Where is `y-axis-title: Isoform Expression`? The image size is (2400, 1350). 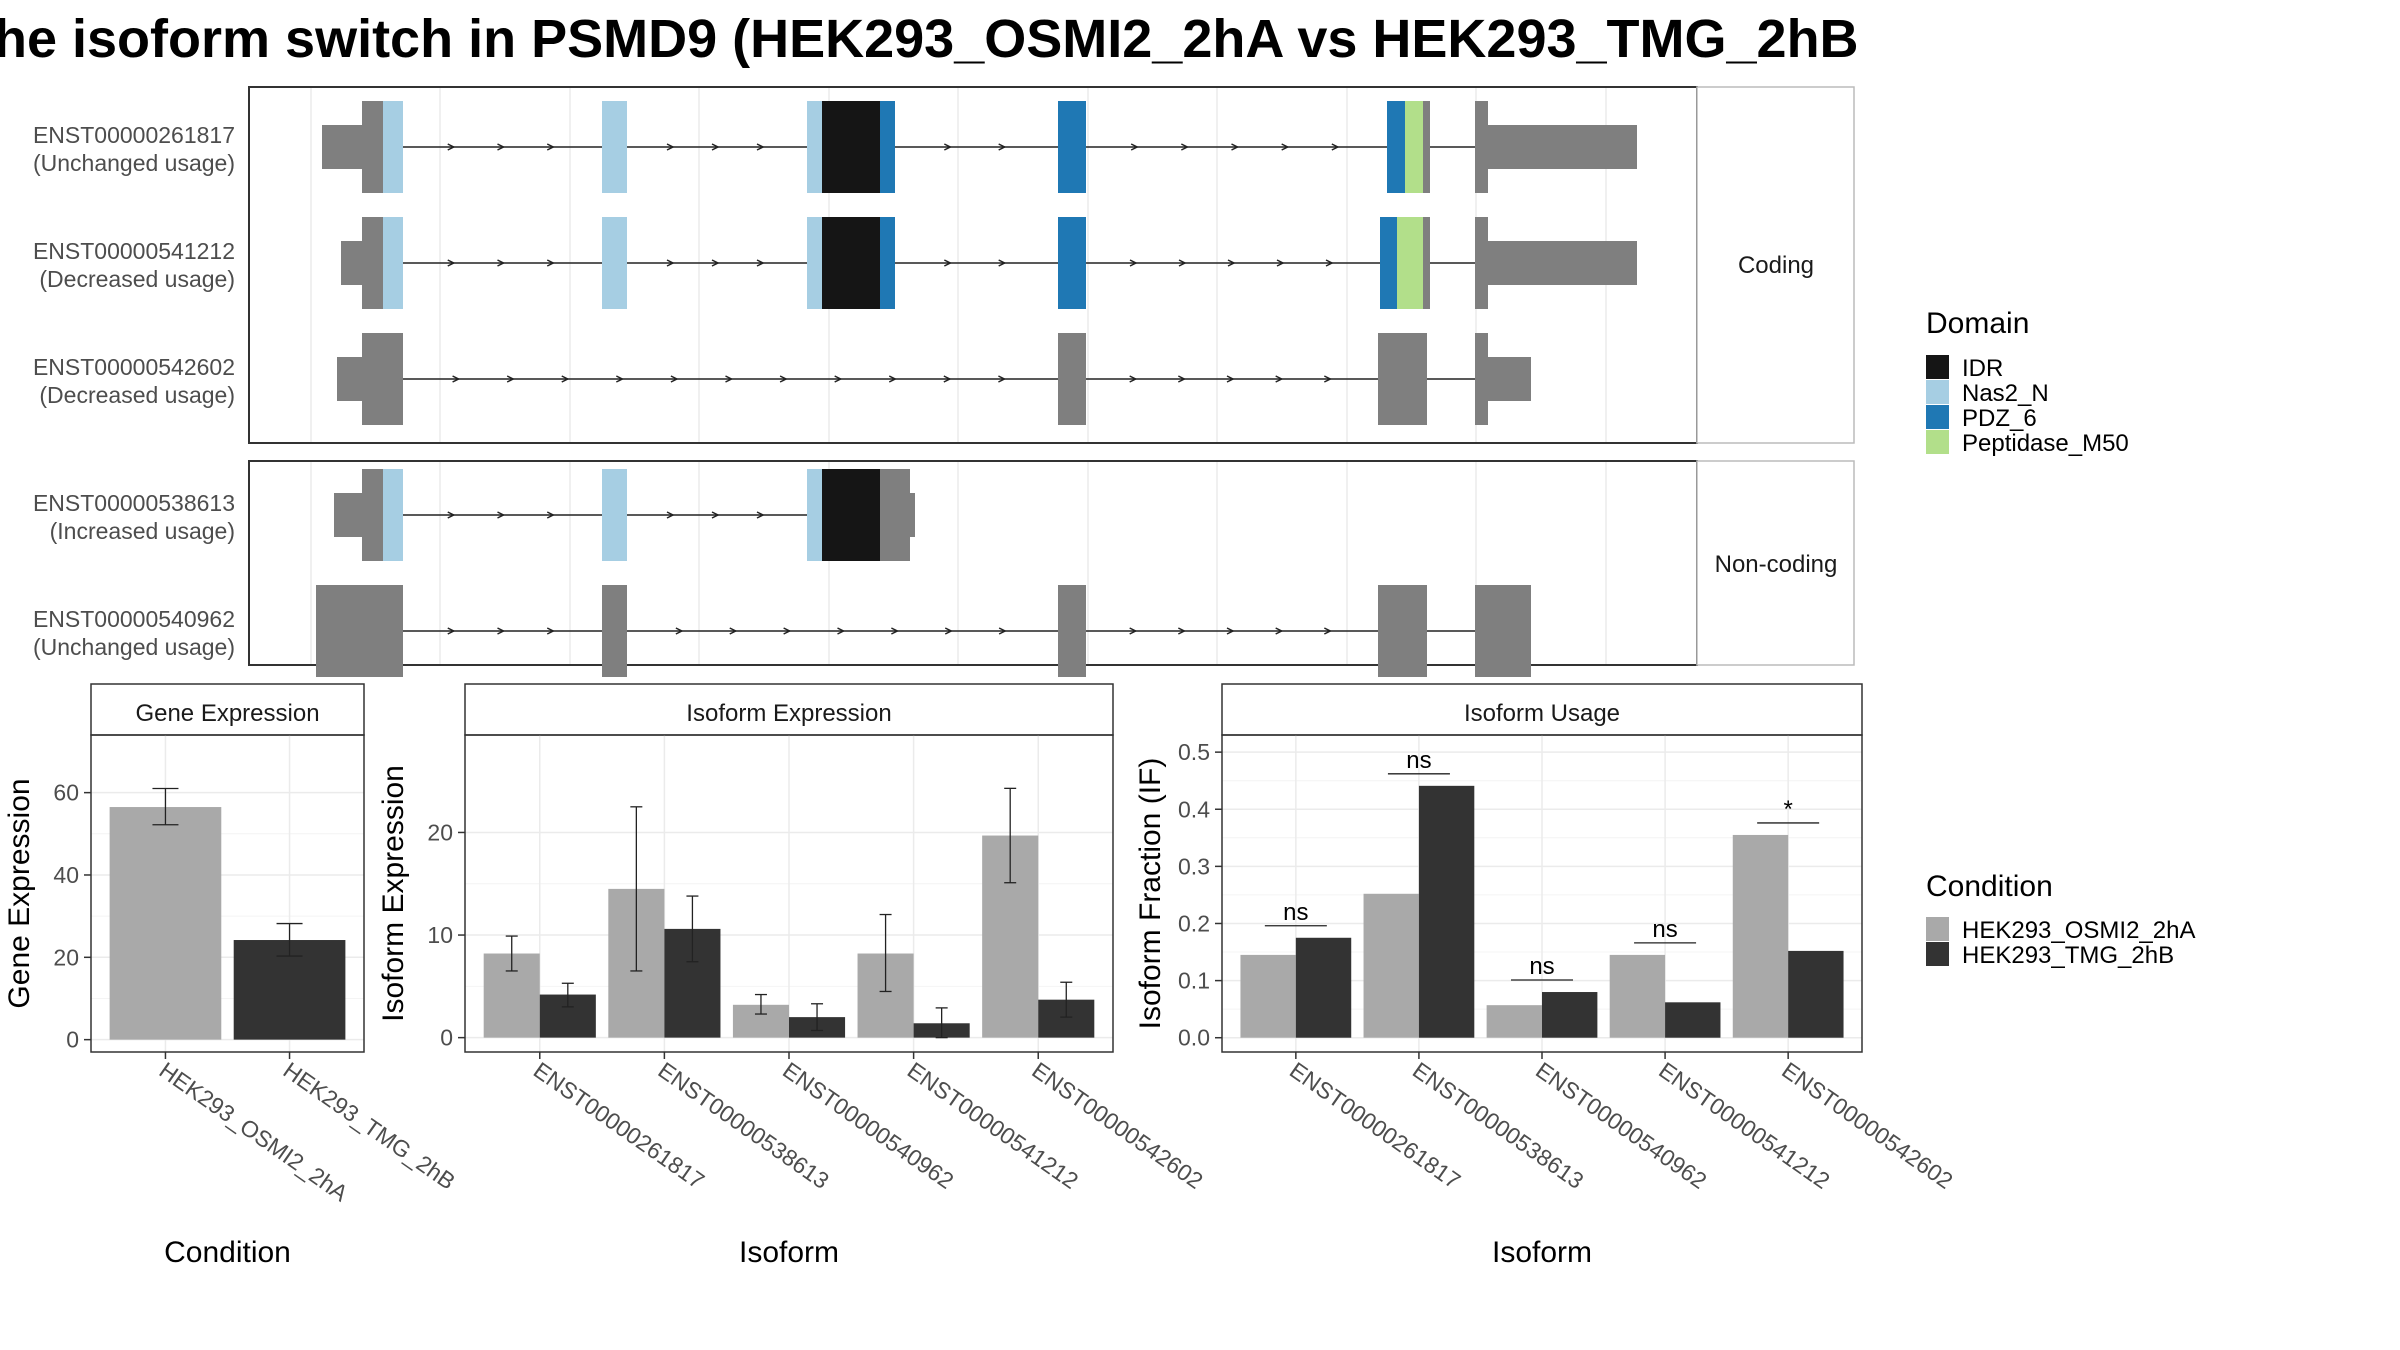 y-axis-title: Isoform Expression is located at coordinates (393, 893).